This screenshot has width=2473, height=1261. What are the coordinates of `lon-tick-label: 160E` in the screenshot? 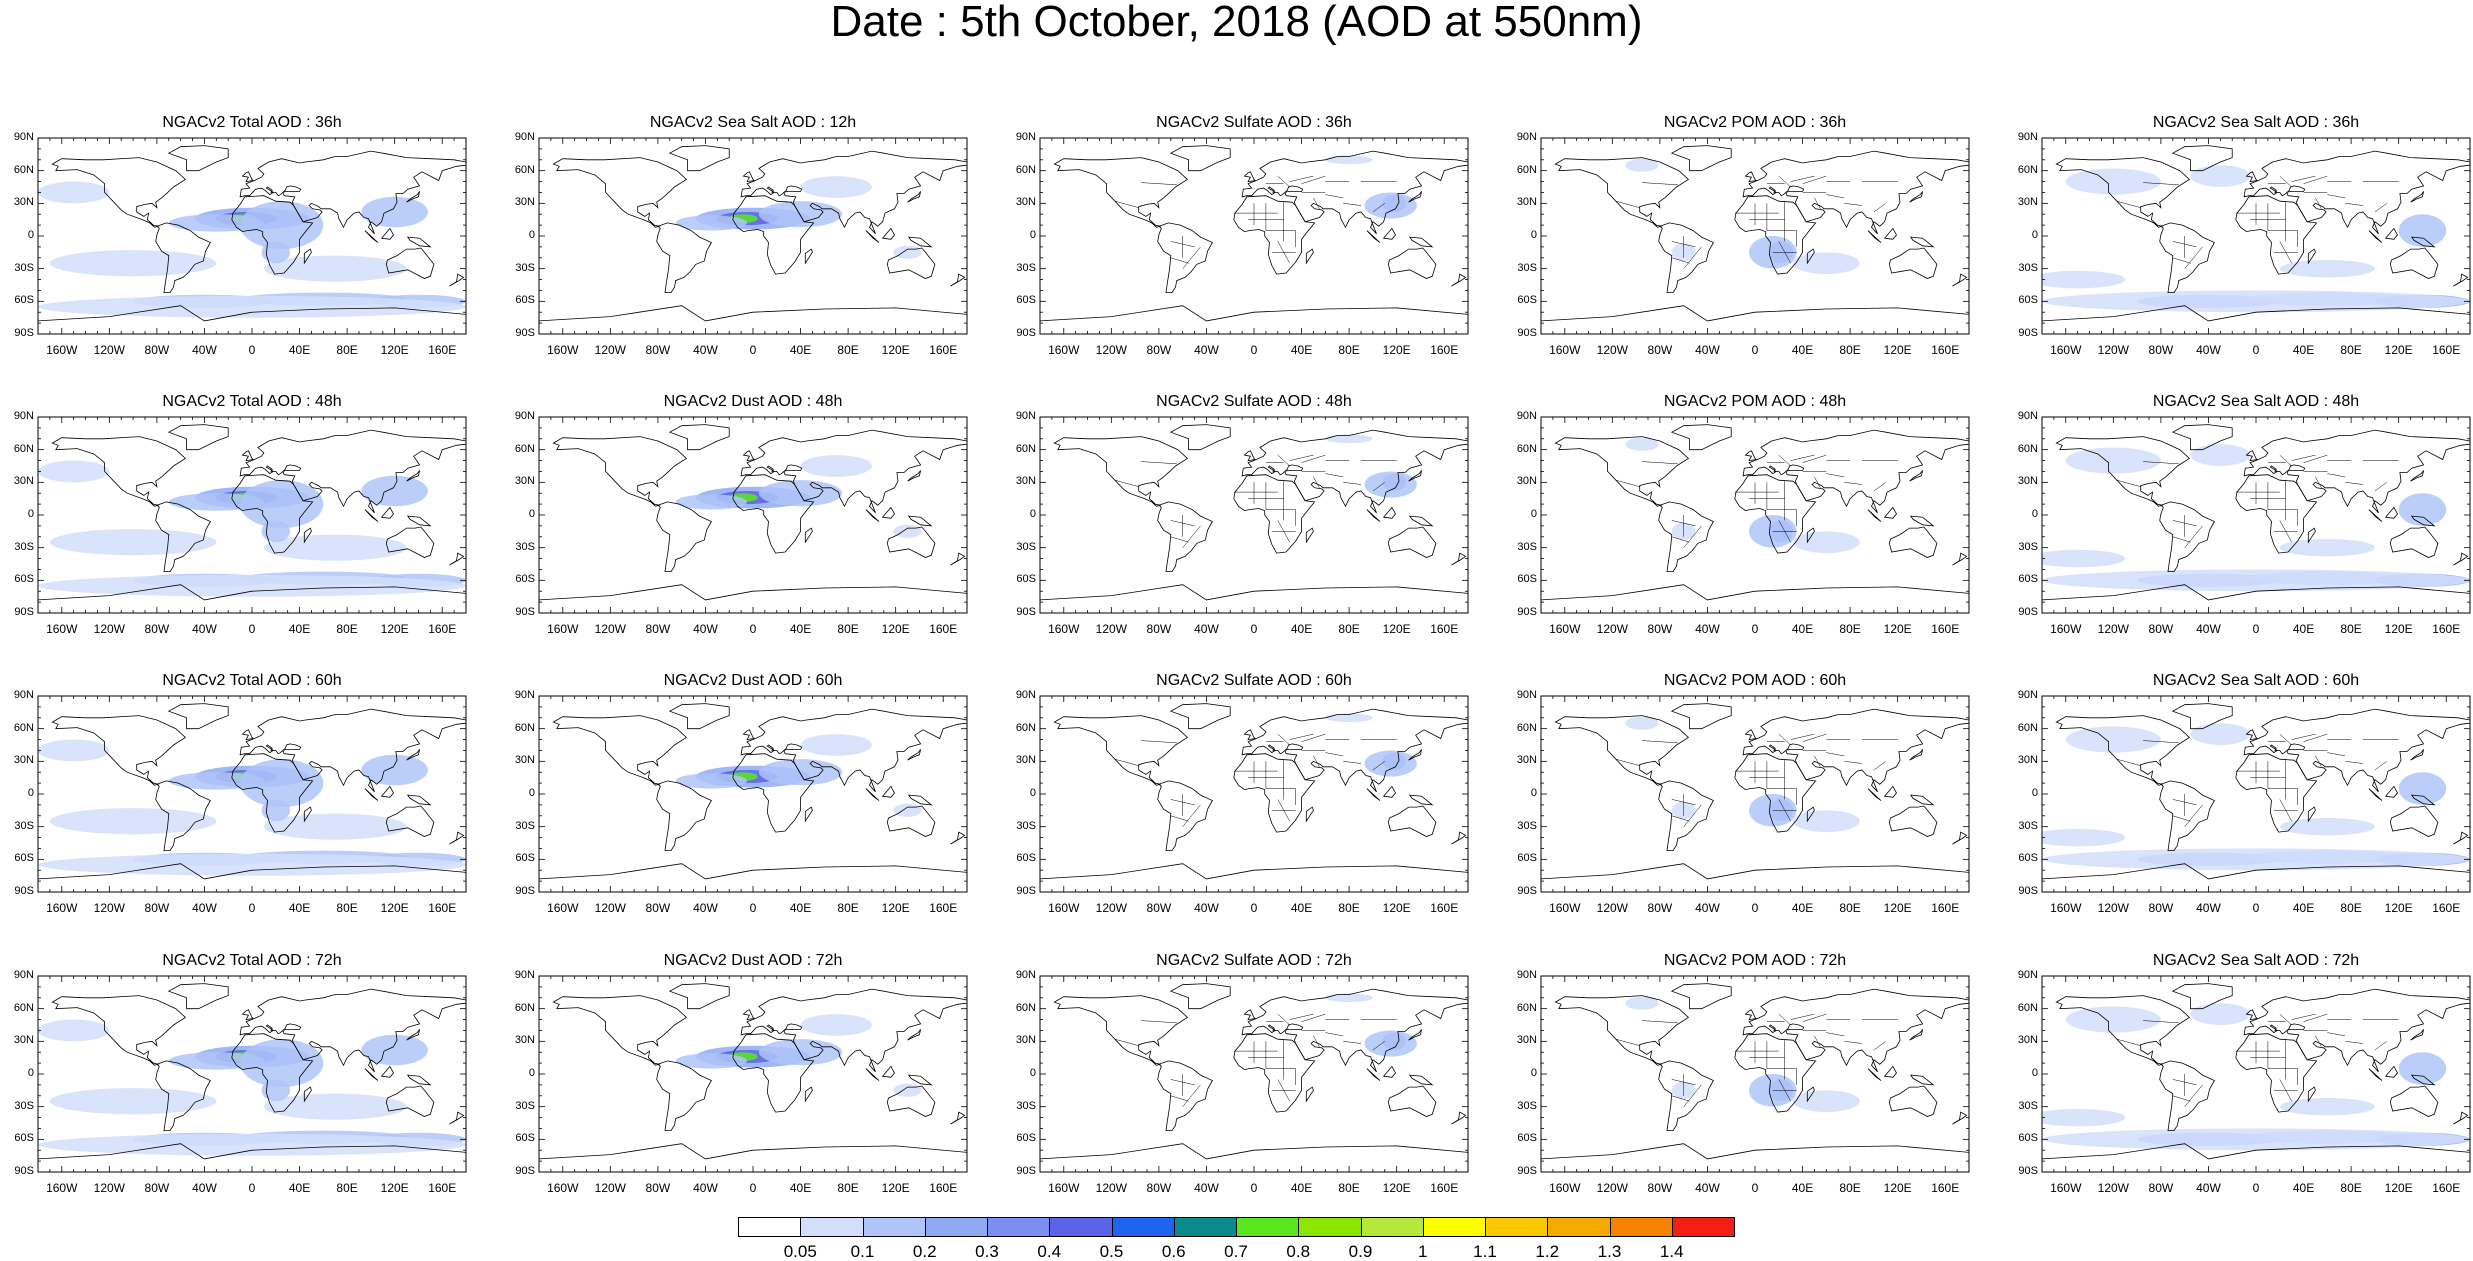 It's located at (943, 350).